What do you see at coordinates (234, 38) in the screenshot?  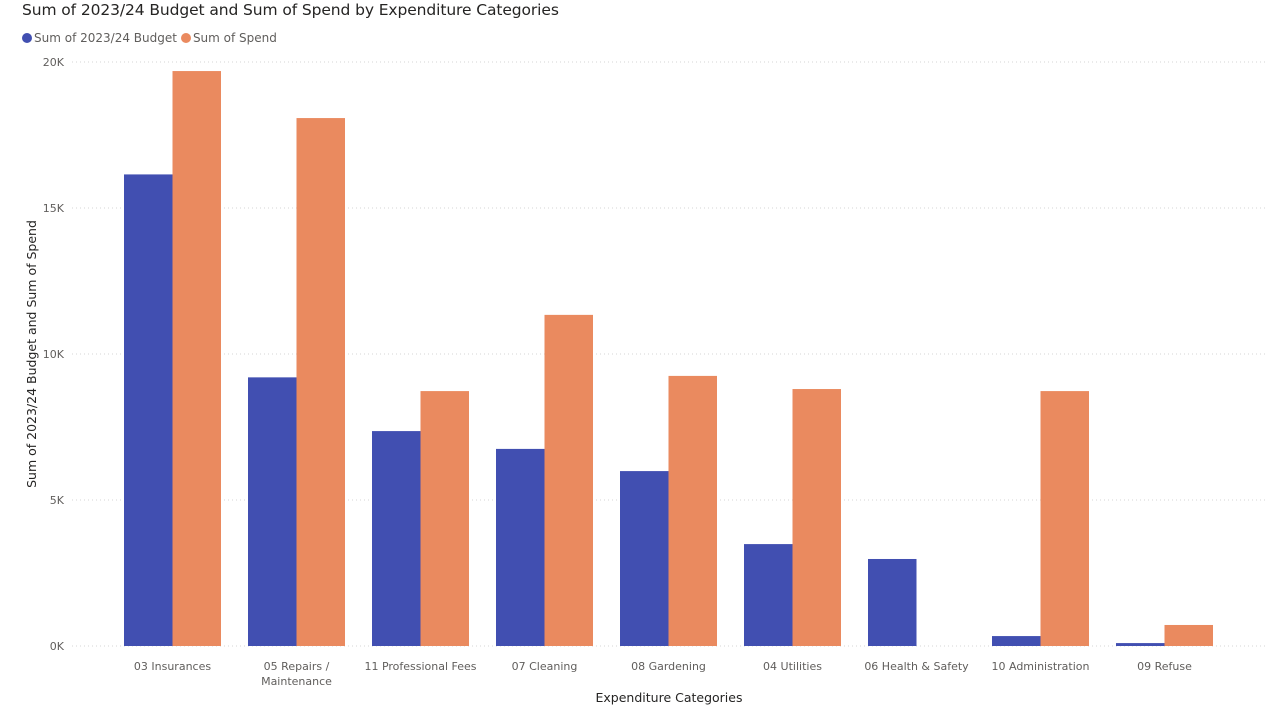 I see `legend-label-spend: Sum of Spend` at bounding box center [234, 38].